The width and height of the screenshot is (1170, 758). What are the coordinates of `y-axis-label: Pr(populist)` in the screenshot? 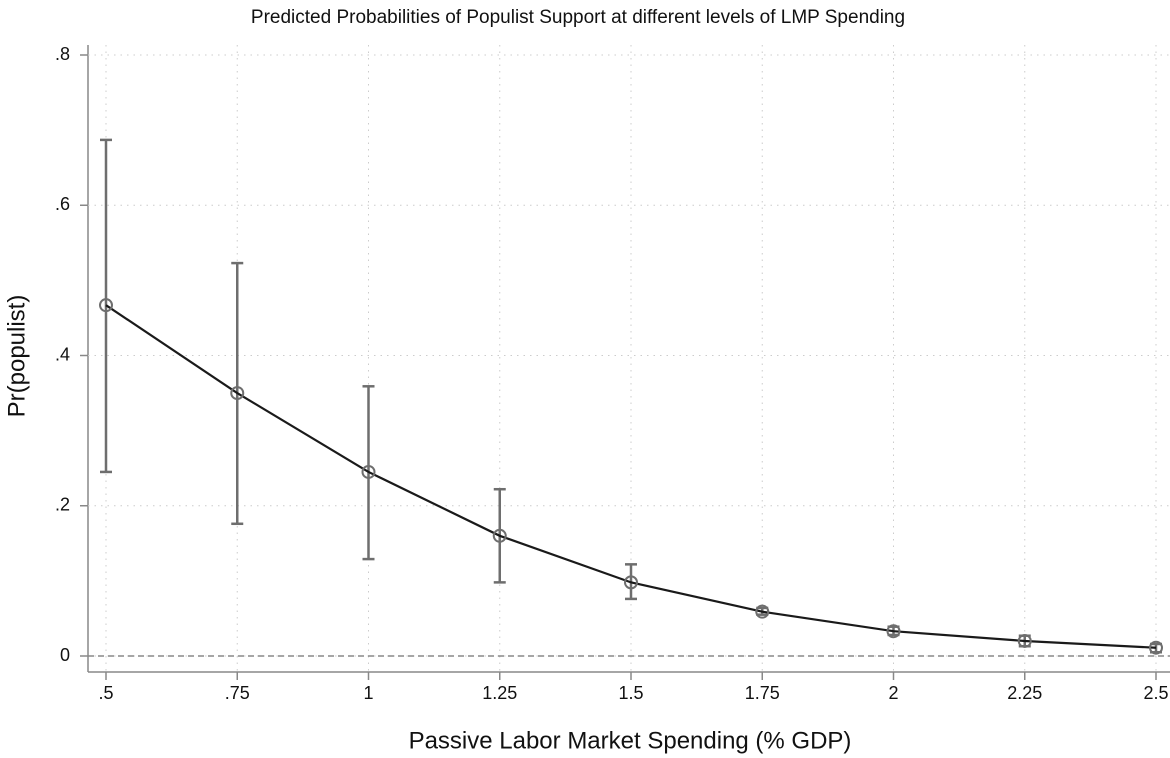 It's located at (16, 356).